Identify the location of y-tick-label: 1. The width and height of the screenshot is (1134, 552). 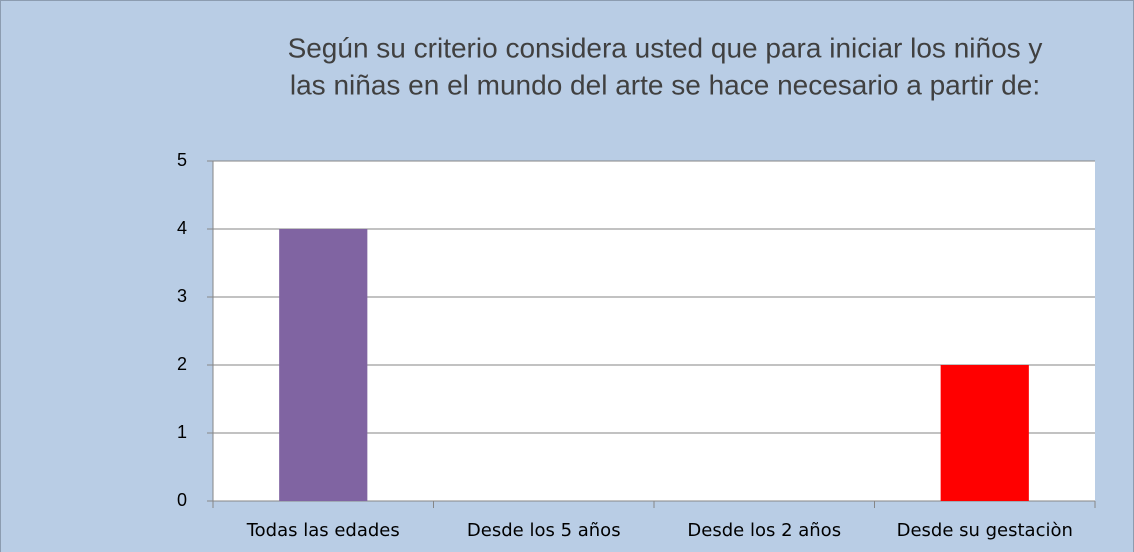
(182, 432).